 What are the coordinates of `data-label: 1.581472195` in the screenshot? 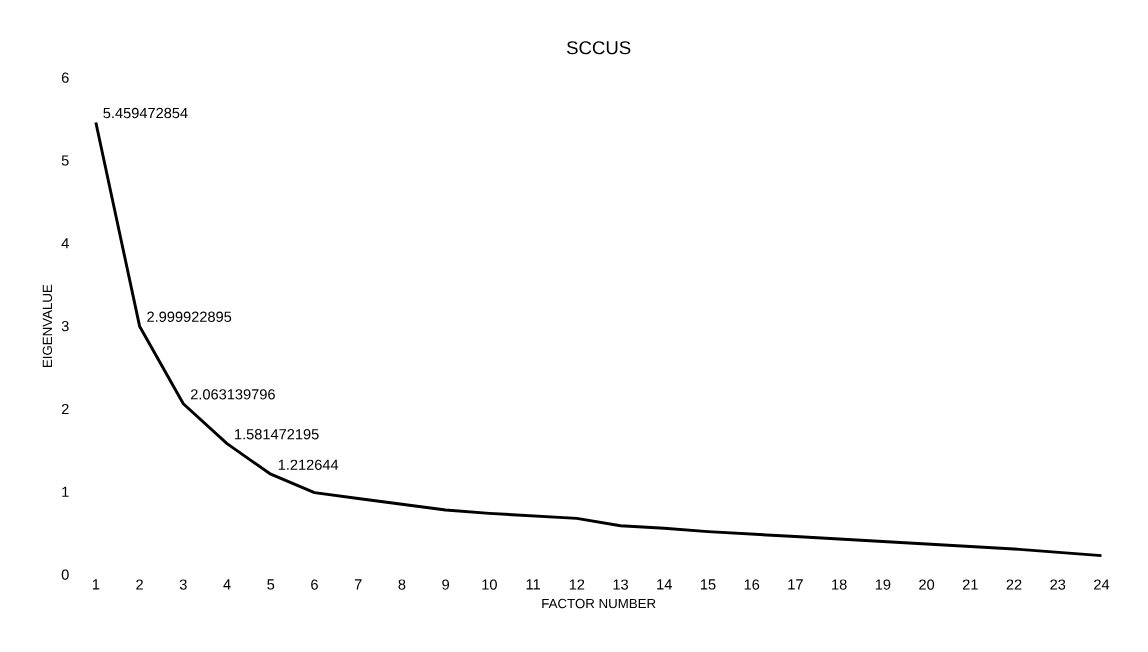 It's located at (277, 434).